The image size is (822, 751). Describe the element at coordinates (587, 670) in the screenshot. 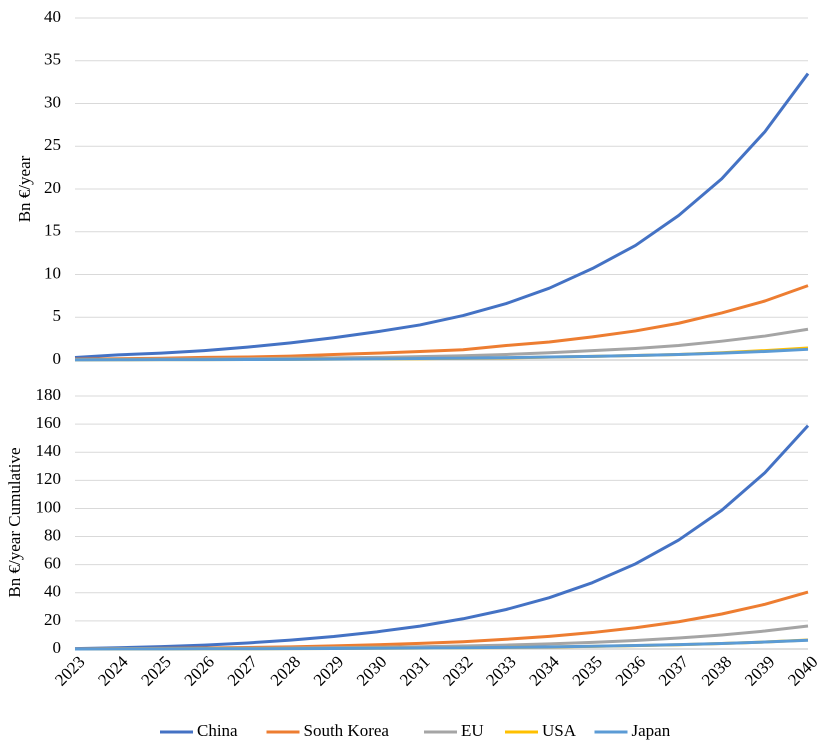

I see `x-tick-label: 2035` at that location.